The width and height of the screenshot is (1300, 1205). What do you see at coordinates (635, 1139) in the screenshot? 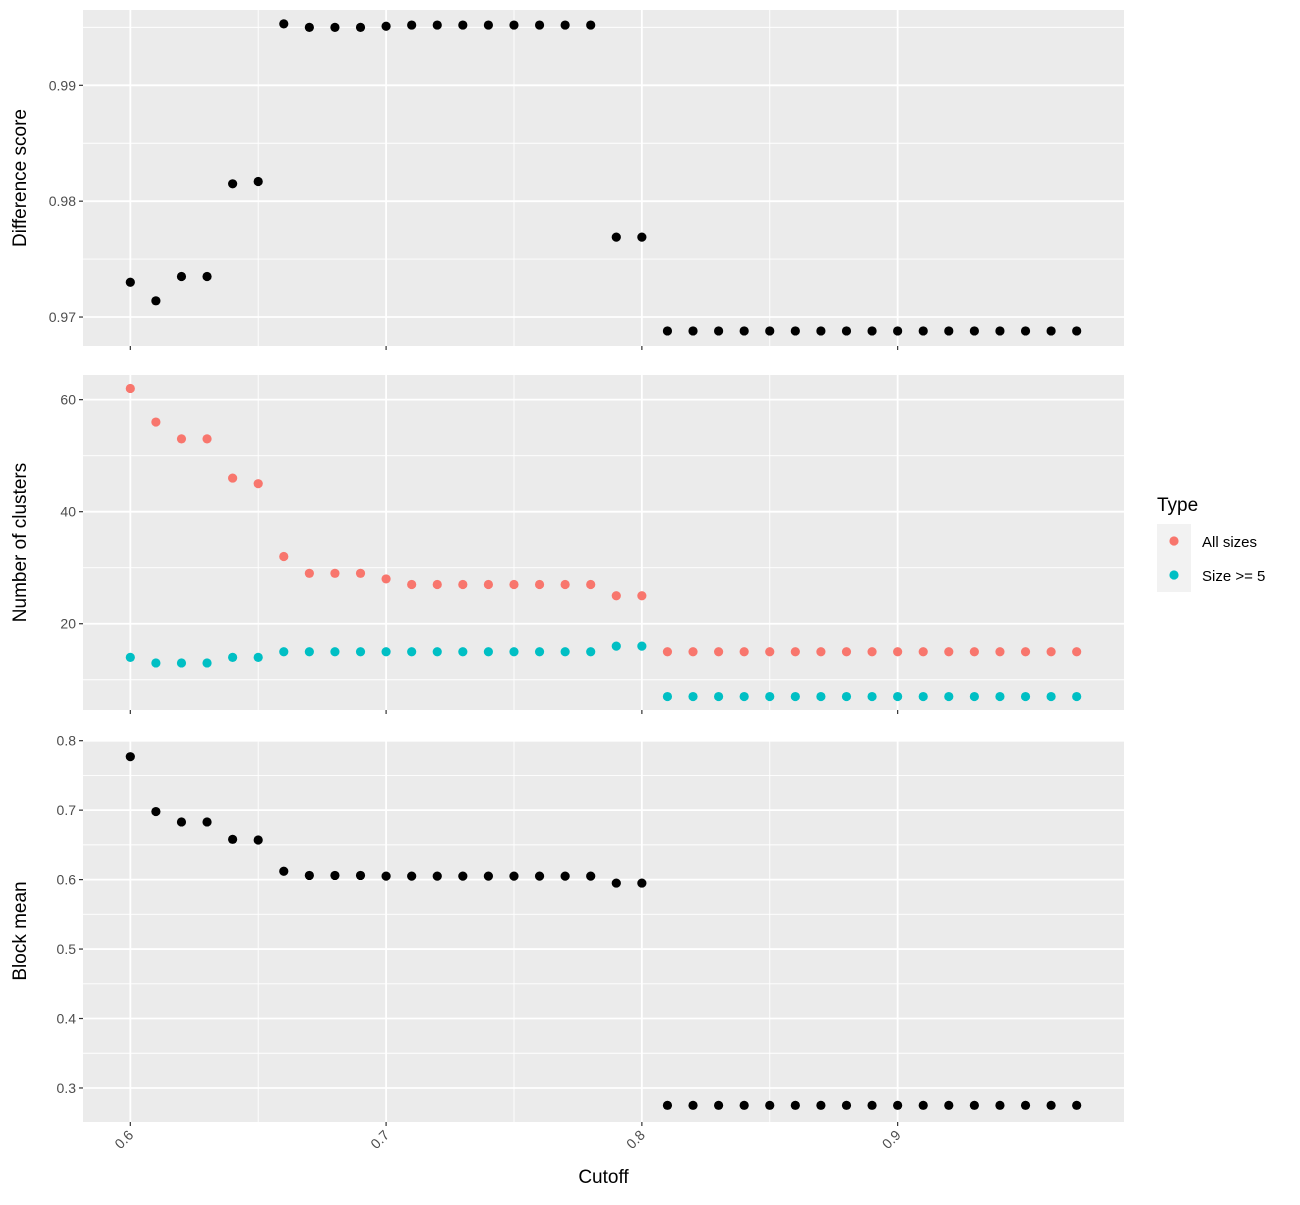
I see `x-tick-label: 0.8` at bounding box center [635, 1139].